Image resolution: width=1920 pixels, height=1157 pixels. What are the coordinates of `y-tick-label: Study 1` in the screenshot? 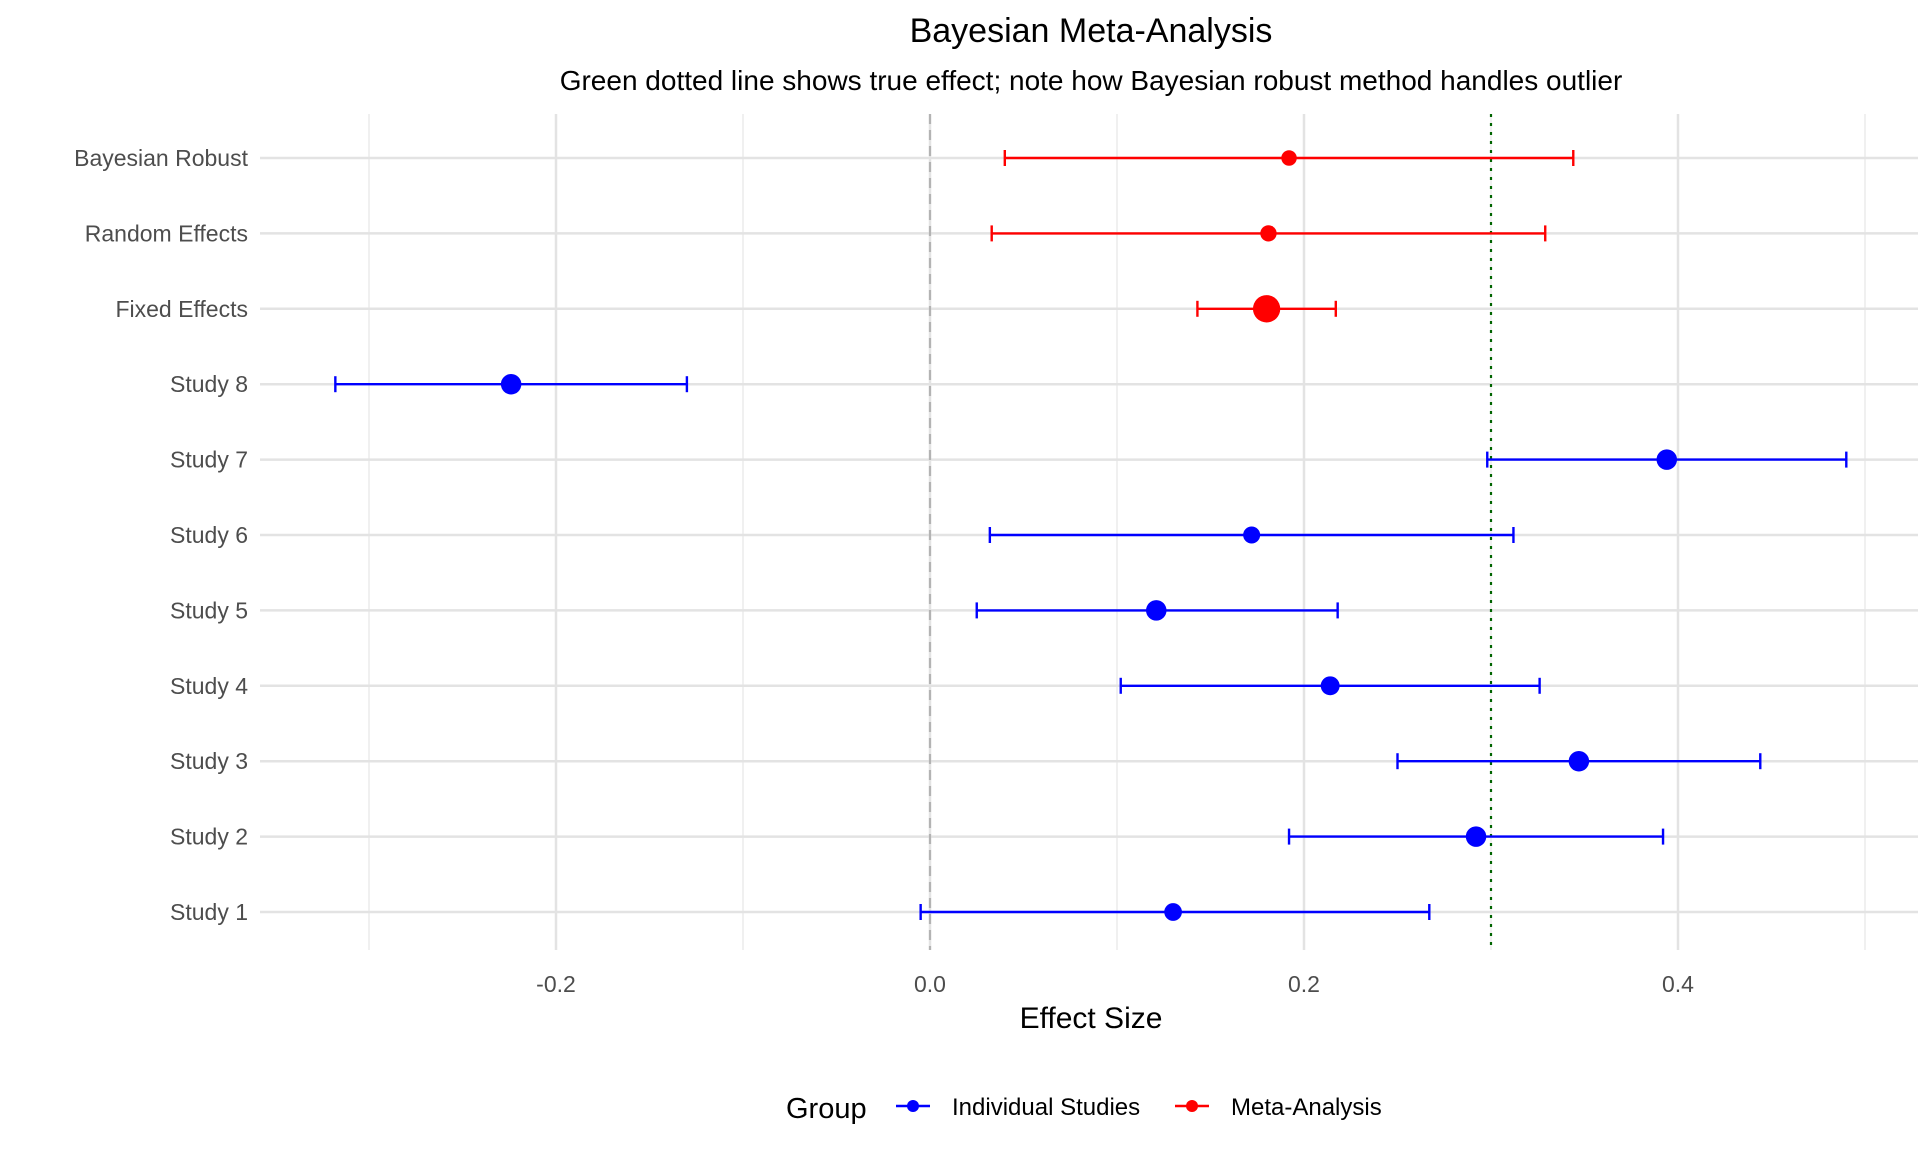 It's located at (209, 912).